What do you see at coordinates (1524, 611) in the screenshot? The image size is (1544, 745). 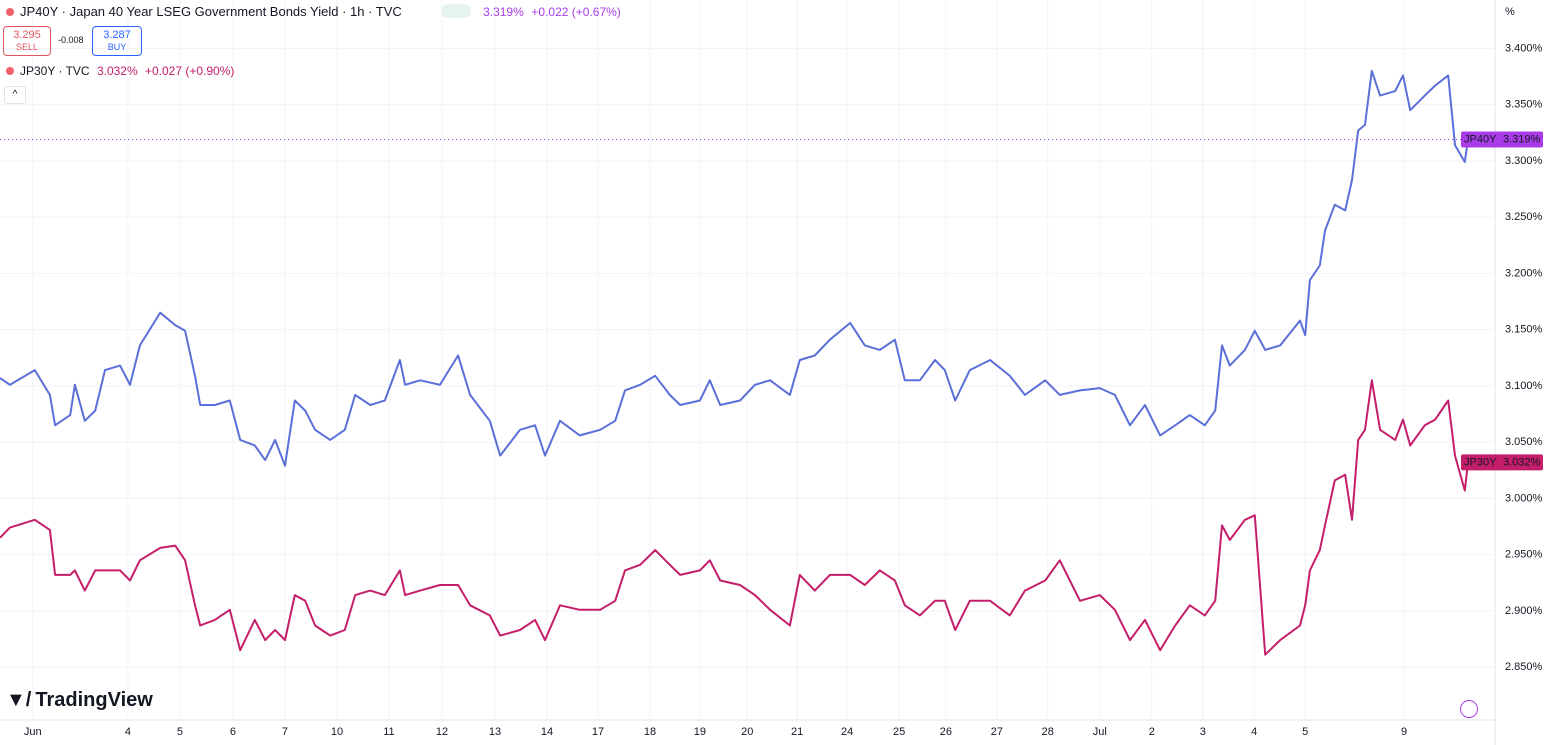 I see `y-tick-label: 2.900%` at bounding box center [1524, 611].